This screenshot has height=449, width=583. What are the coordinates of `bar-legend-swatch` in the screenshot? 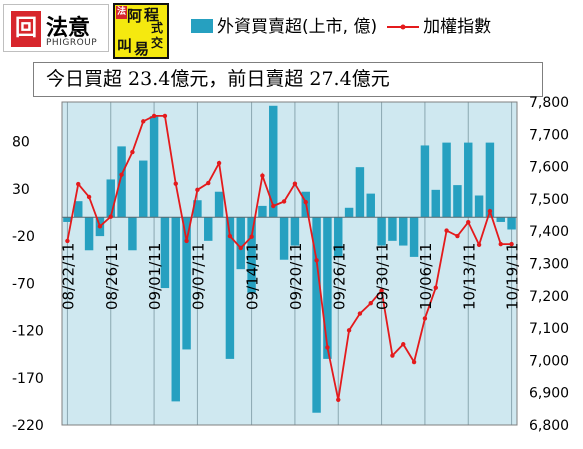 It's located at (202, 26).